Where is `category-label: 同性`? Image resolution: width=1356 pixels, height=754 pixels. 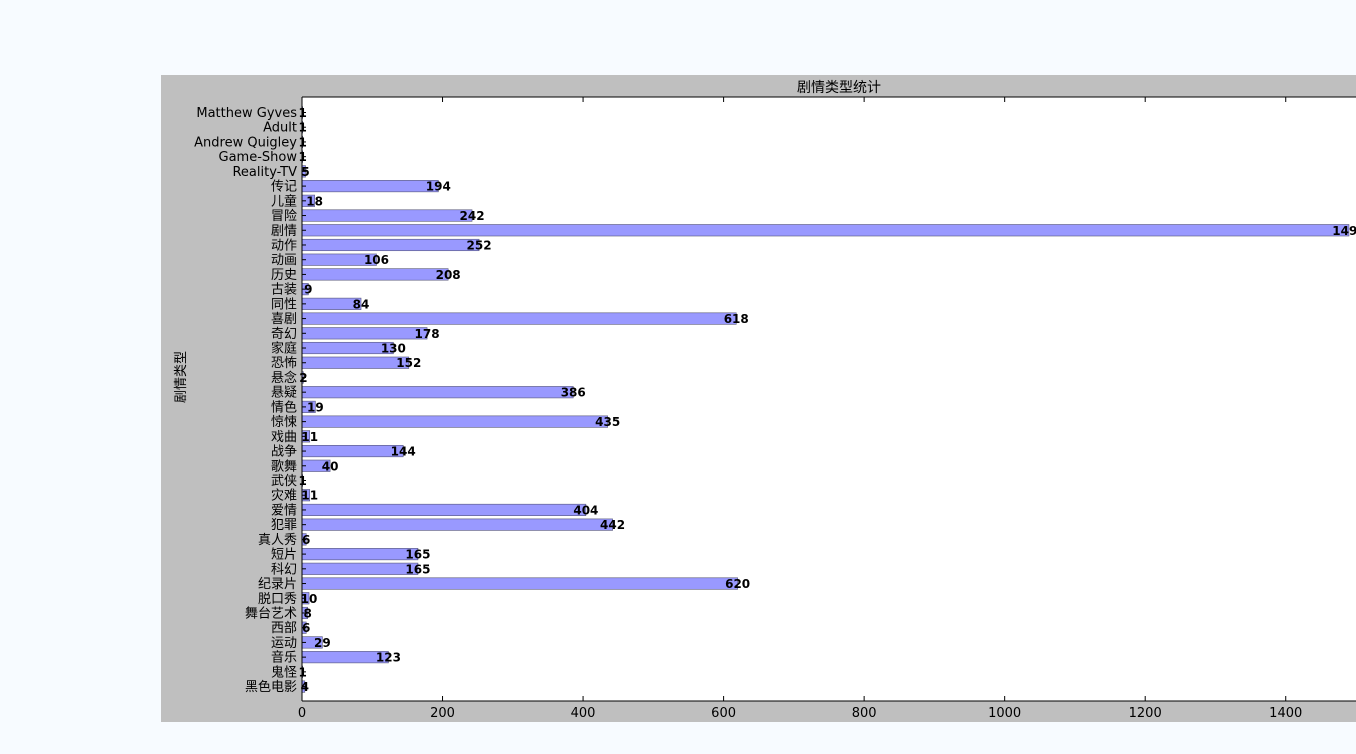 category-label: 同性 is located at coordinates (284, 304).